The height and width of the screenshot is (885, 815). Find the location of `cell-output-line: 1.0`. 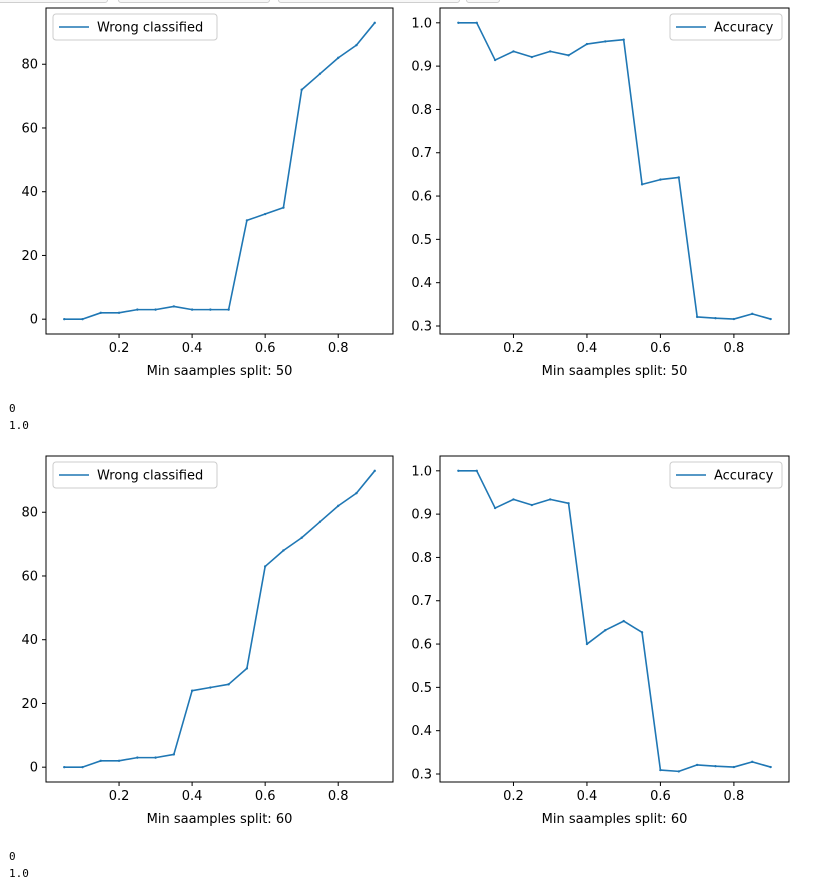

cell-output-line: 1.0 is located at coordinates (19, 425).